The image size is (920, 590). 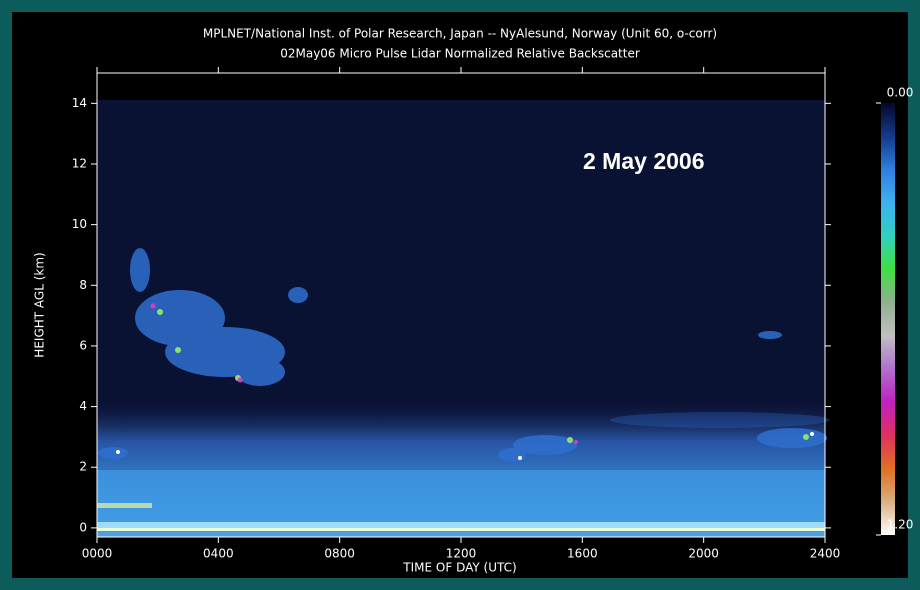 I want to click on y-tick-label: 10, so click(x=79, y=224).